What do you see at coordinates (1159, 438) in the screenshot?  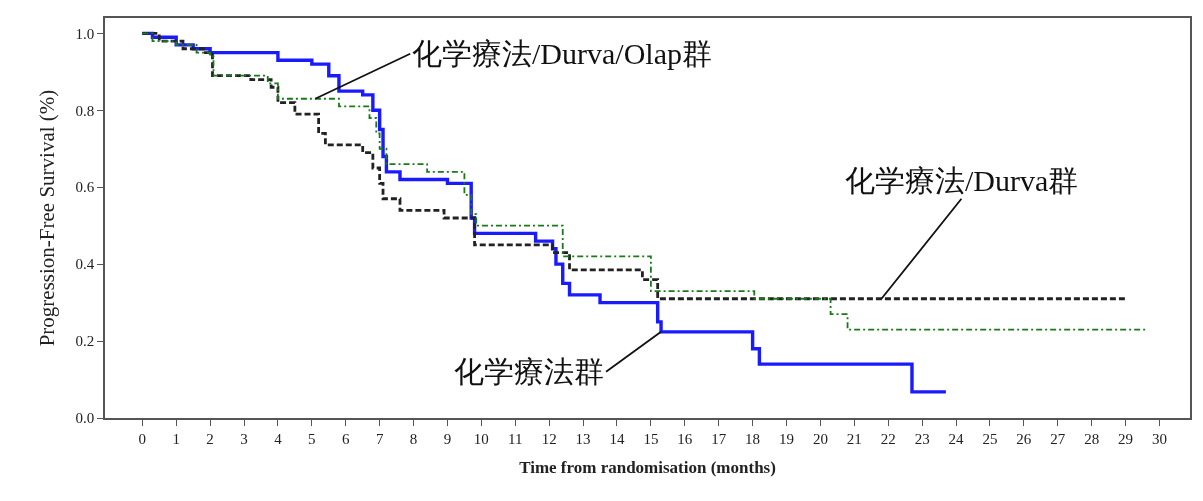 I see `x-tick-label: 30` at bounding box center [1159, 438].